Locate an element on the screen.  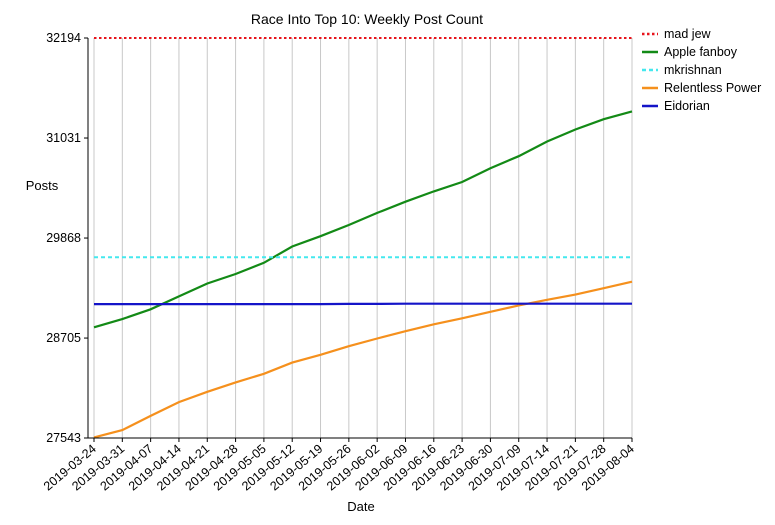
x-axis-label: Date is located at coordinates (360, 506).